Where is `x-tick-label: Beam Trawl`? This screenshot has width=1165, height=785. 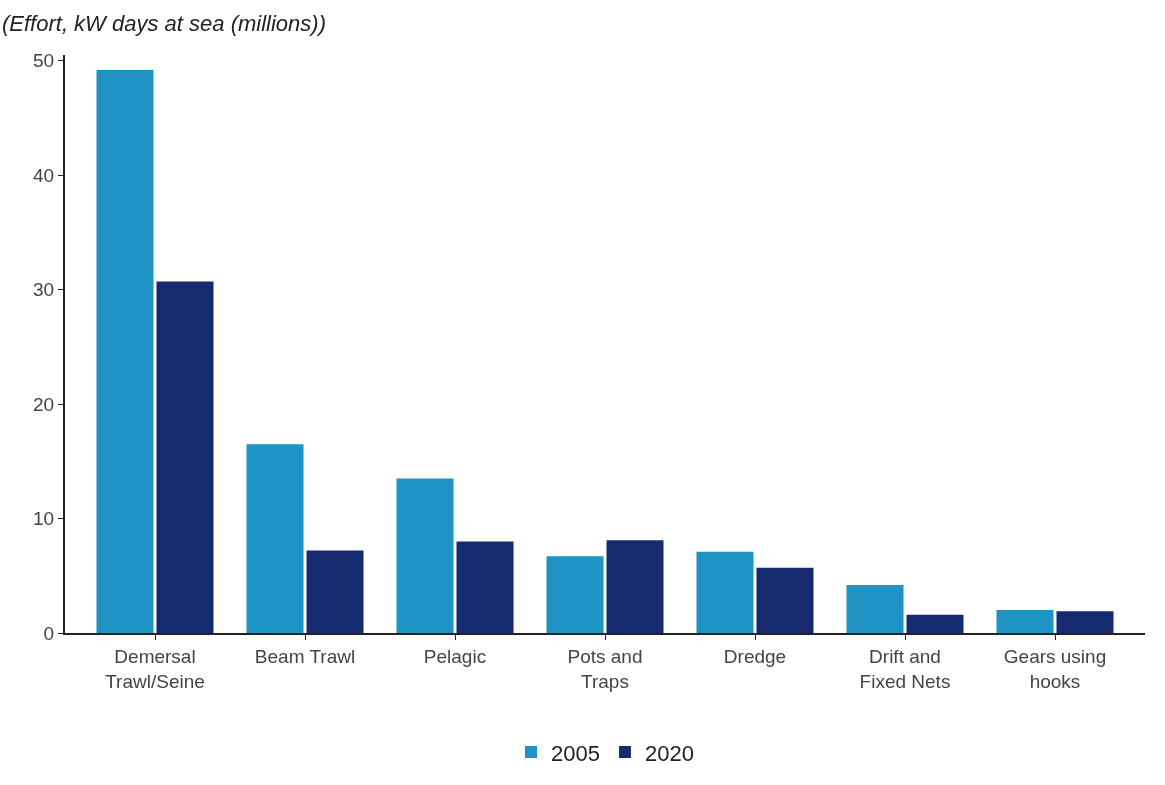
x-tick-label: Beam Trawl is located at coordinates (305, 656).